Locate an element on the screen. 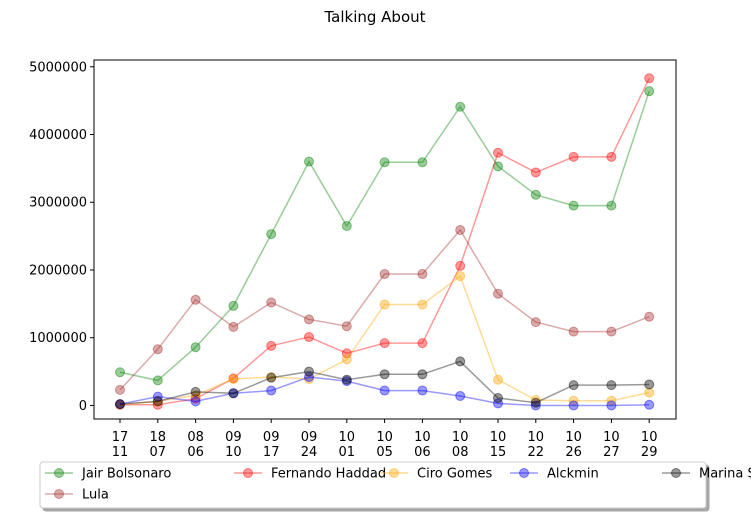 The image size is (751, 513). y-tick-label: 5000000 is located at coordinates (58, 67).